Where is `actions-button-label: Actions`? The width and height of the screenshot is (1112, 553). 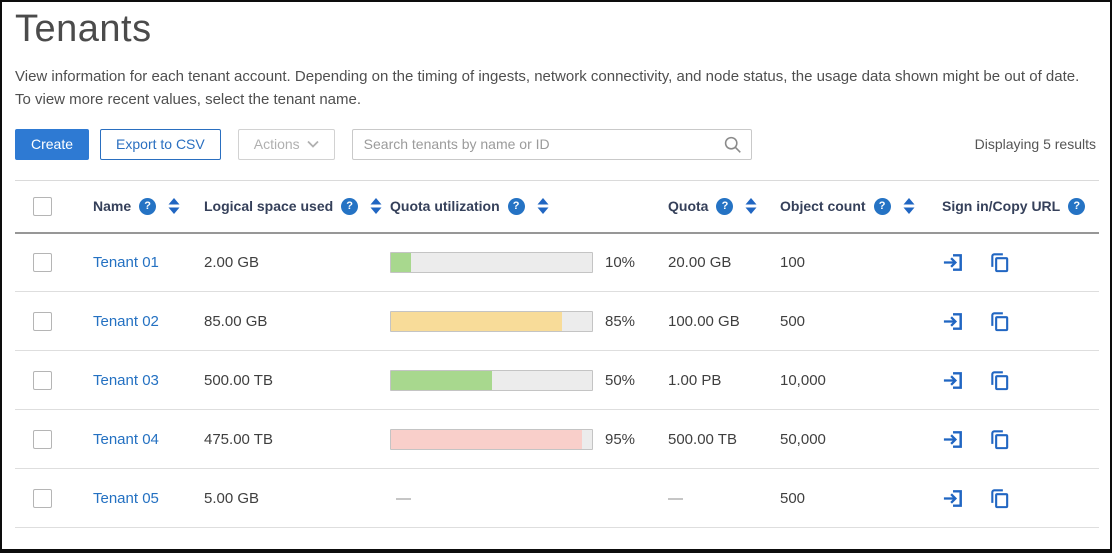
actions-button-label: Actions is located at coordinates (276, 144).